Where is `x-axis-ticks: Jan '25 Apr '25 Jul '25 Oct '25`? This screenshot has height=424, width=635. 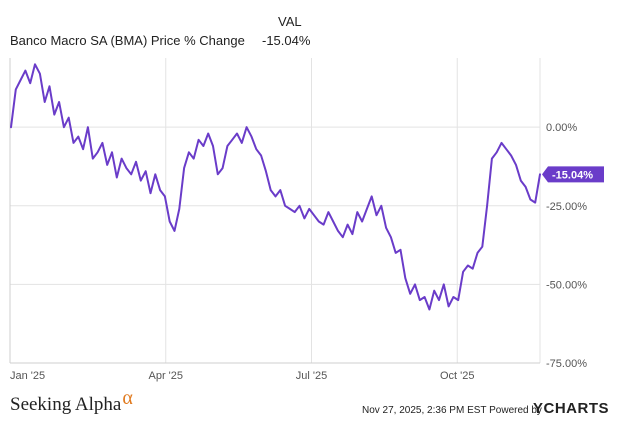
x-axis-ticks: Jan '25 Apr '25 Jul '25 Oct '25 is located at coordinates (242, 376).